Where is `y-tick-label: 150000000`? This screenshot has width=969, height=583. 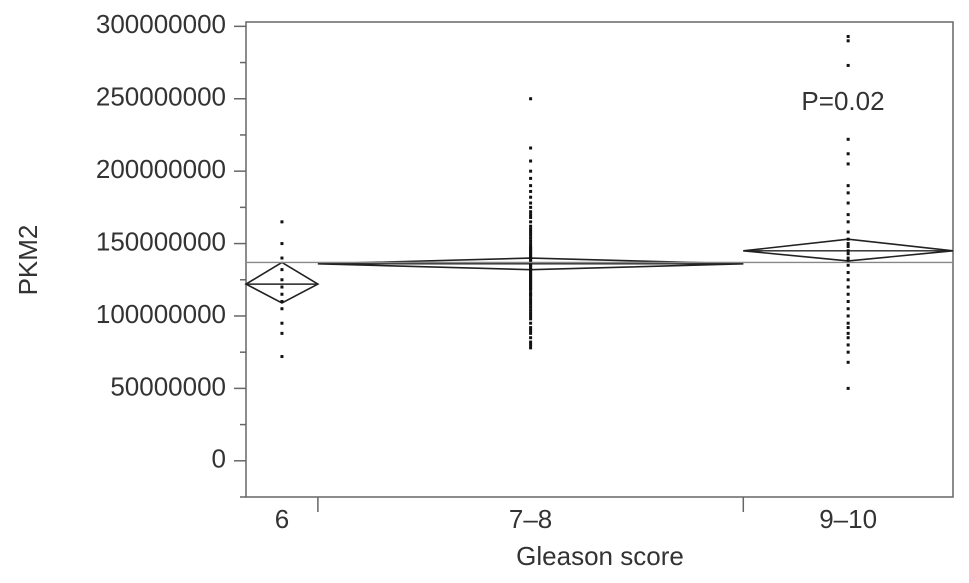 y-tick-label: 150000000 is located at coordinates (161, 241).